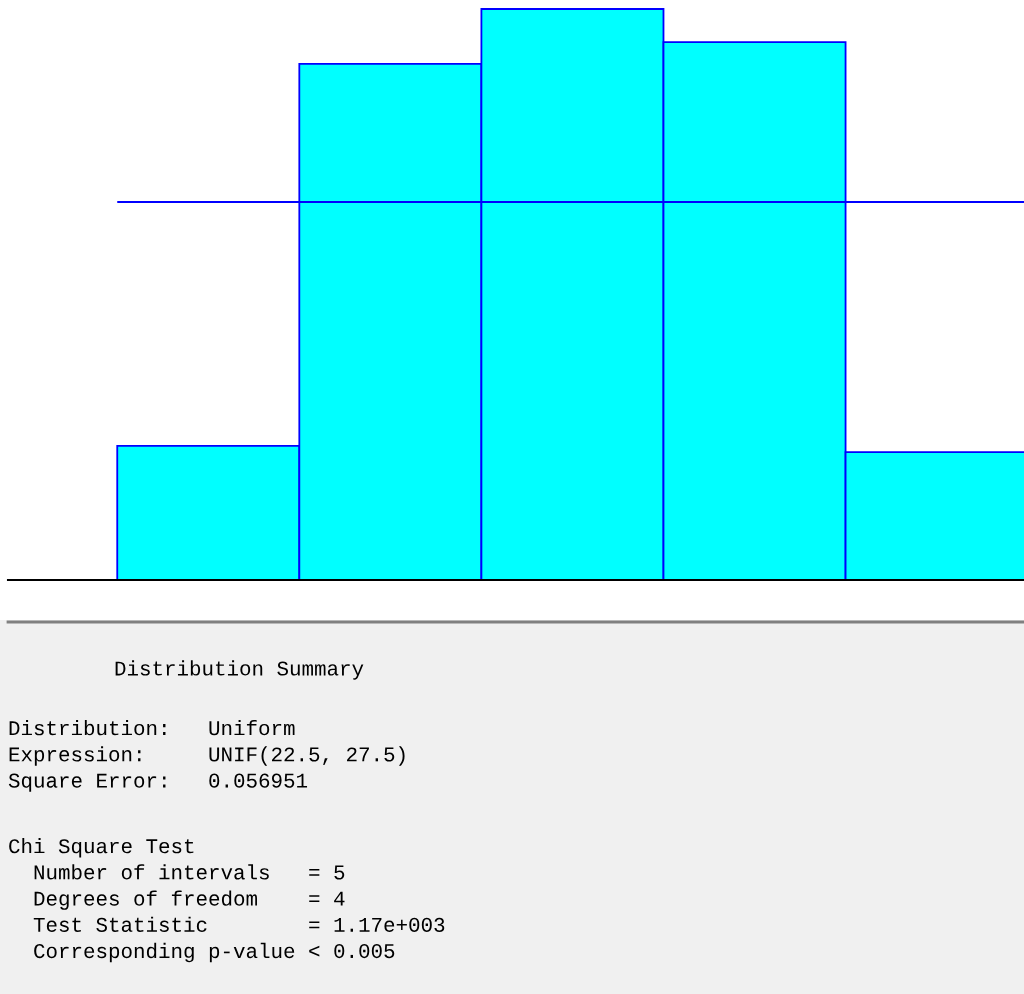 This screenshot has width=1024, height=994. Describe the element at coordinates (206, 756) in the screenshot. I see `text: Distribution: Uniform Expression: UNIF(22.5, 27.5) Square Error: 0.056951` at that location.